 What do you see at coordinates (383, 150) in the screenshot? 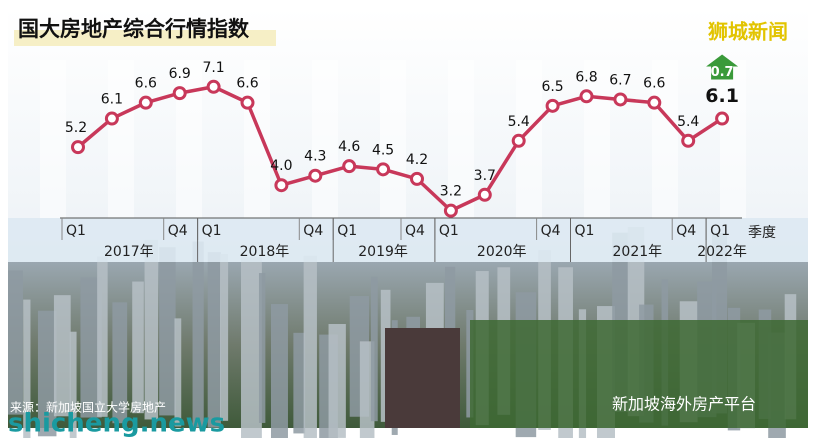
I see `value-label: 4.5` at bounding box center [383, 150].